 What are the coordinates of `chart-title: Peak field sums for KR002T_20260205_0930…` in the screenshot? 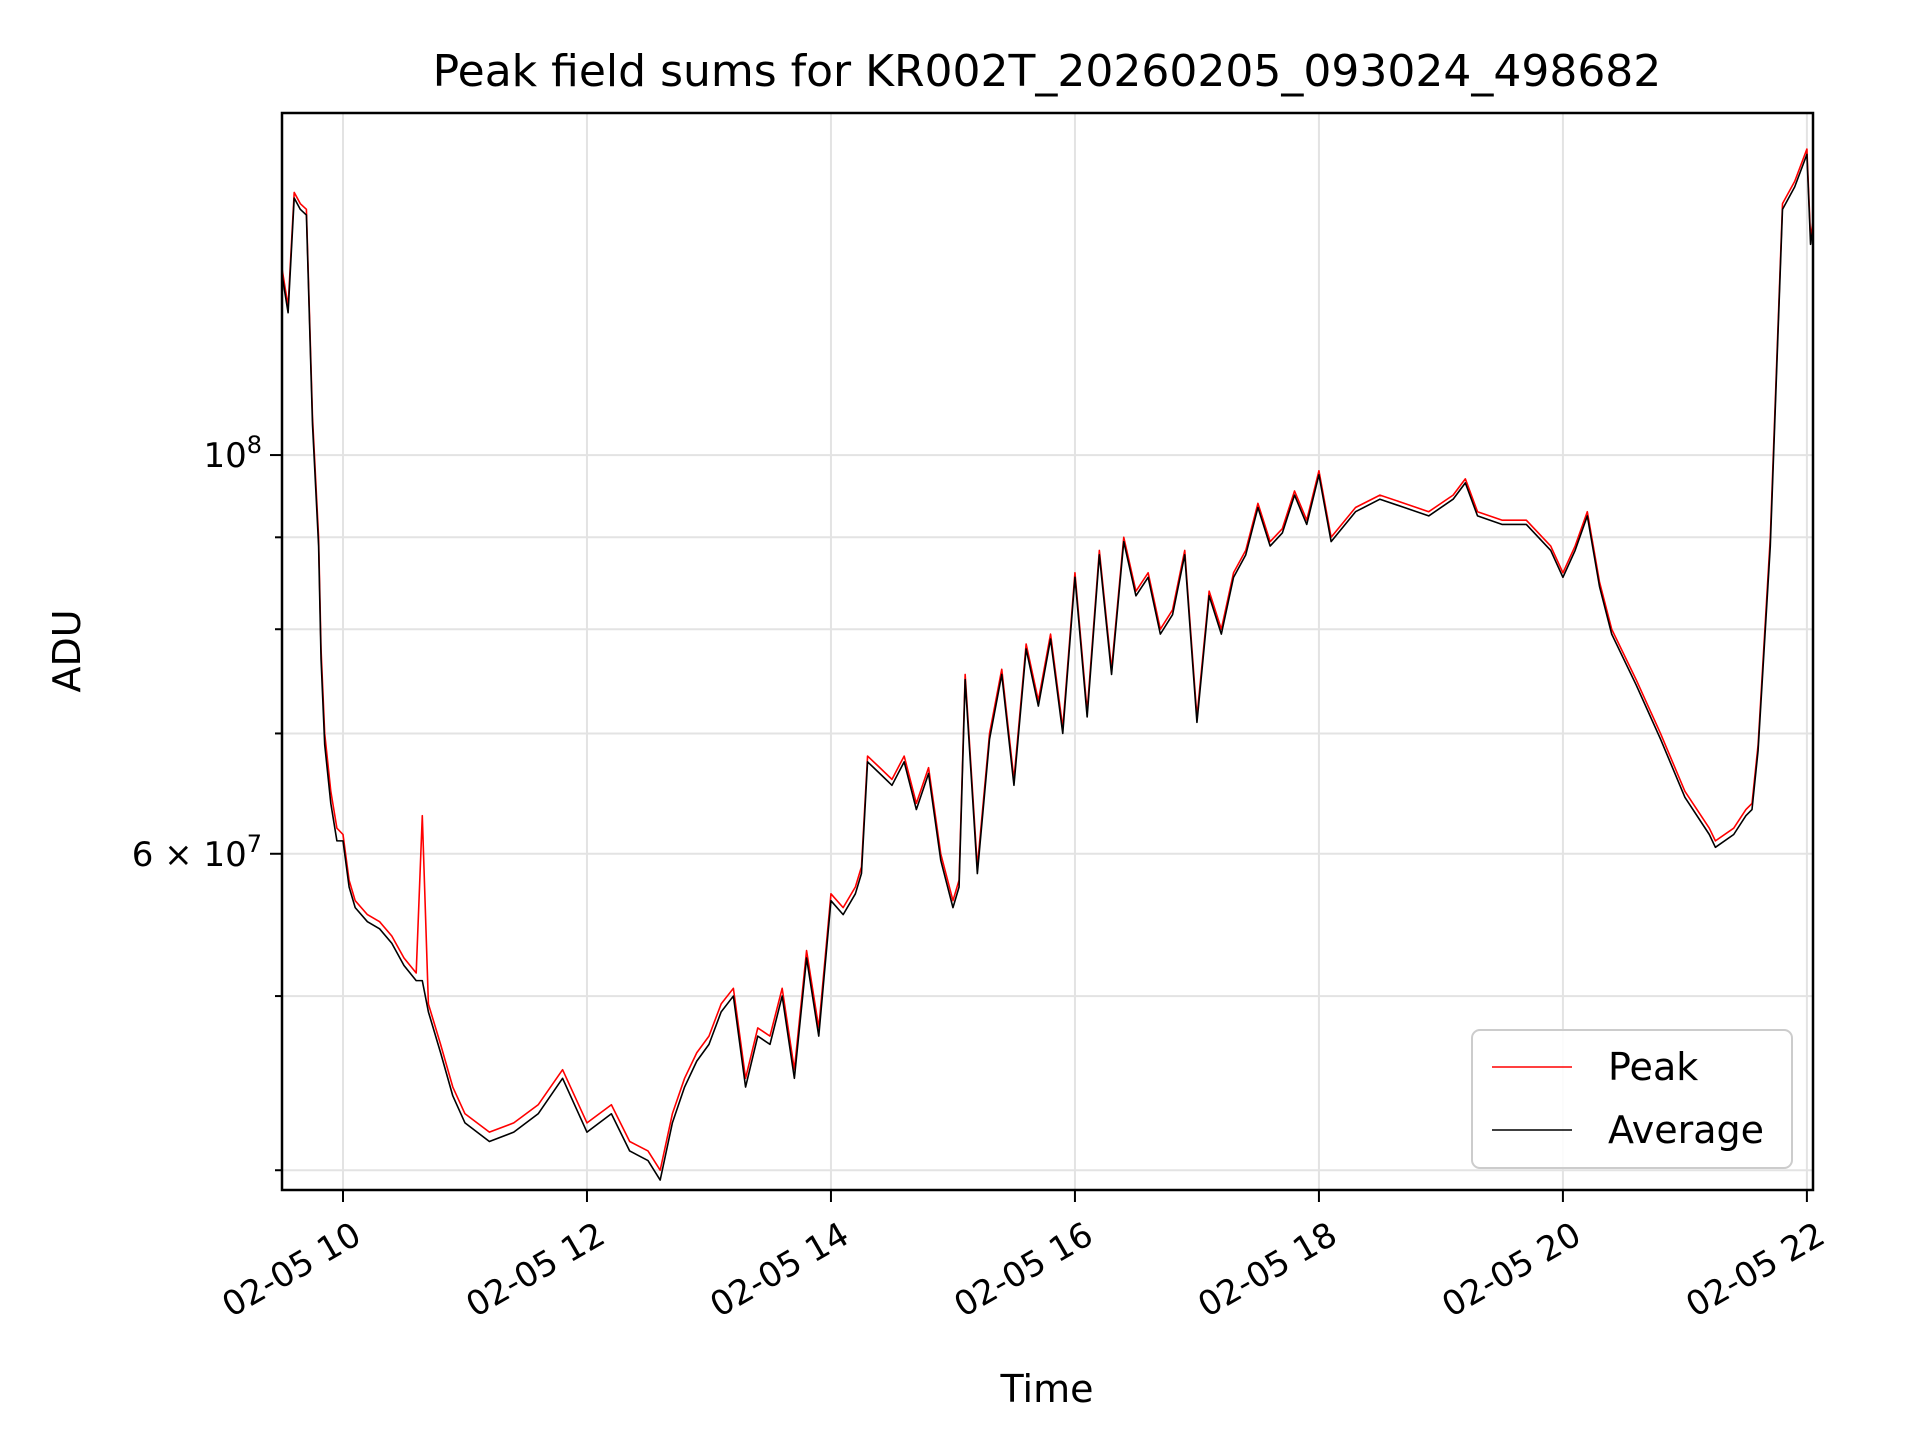 It's located at (1047, 71).